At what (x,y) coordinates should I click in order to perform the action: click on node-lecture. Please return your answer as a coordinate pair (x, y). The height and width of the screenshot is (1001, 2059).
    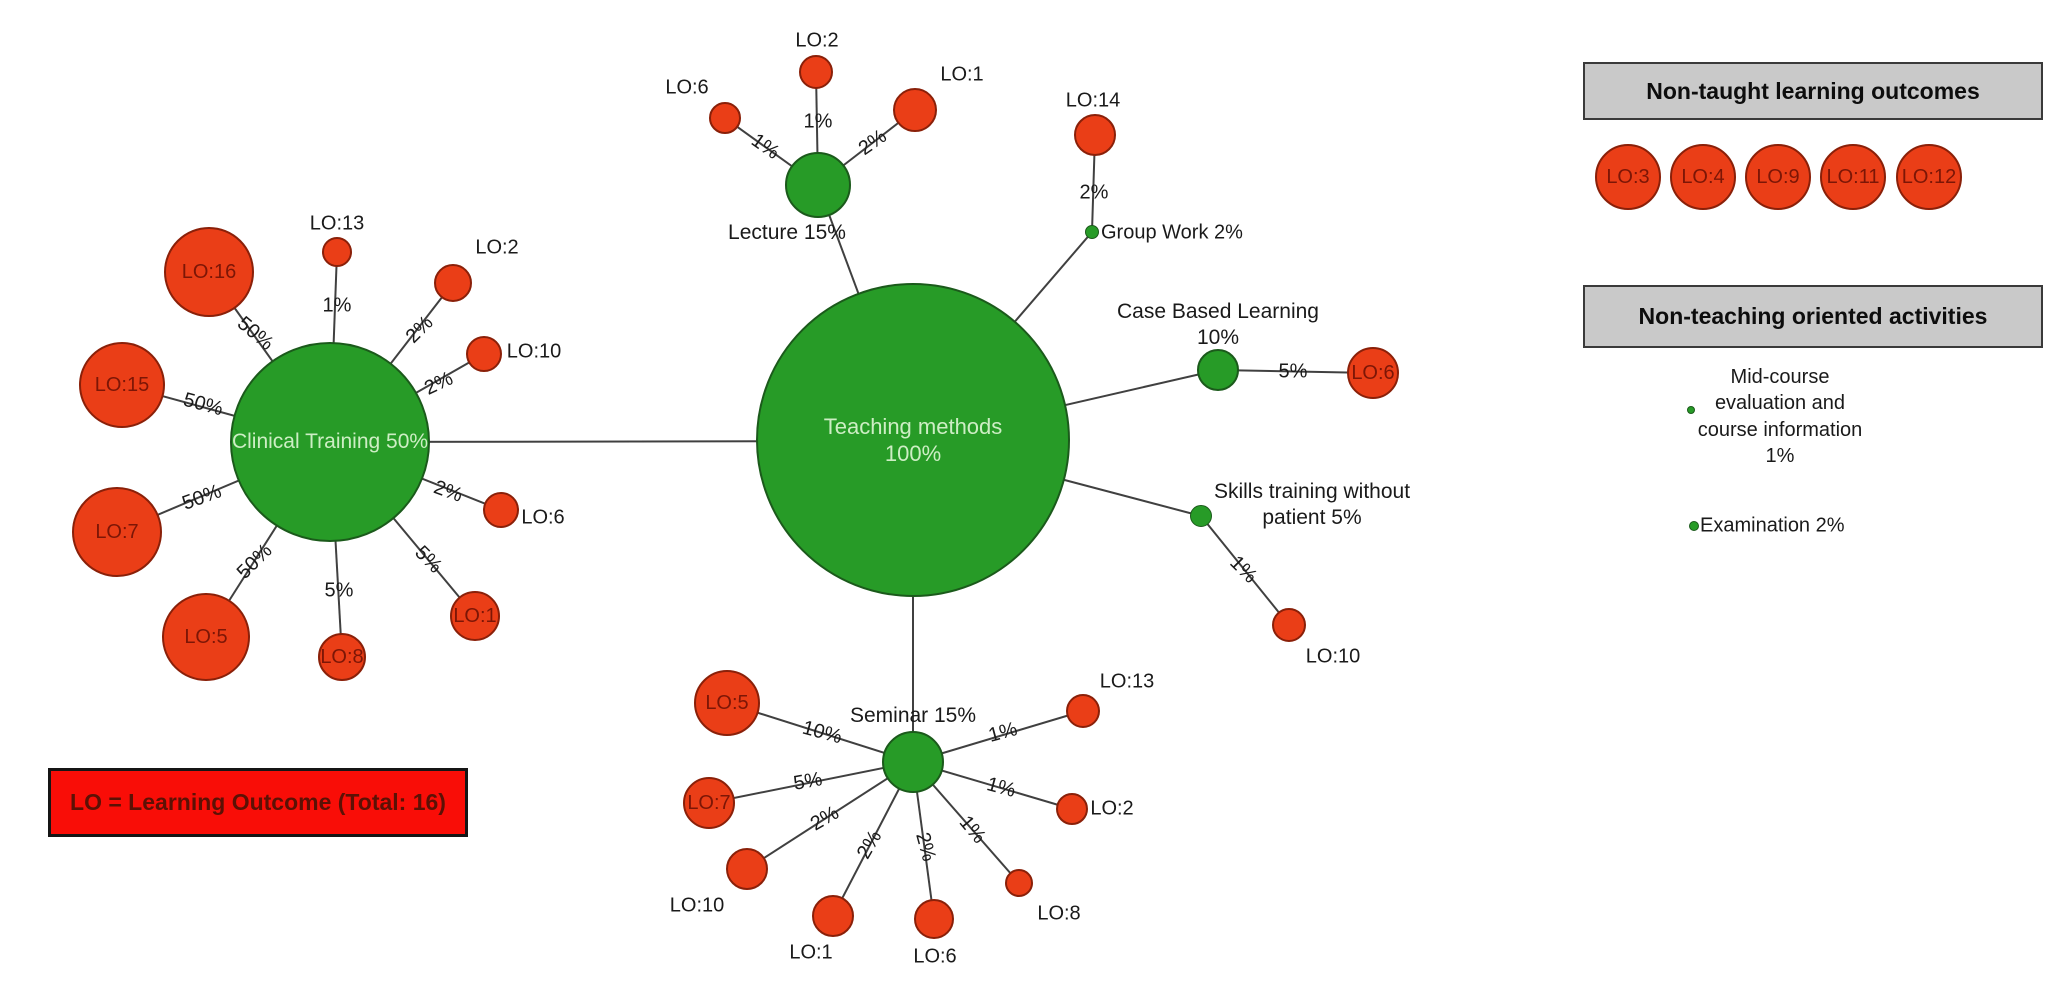
    Looking at the image, I should click on (818, 185).